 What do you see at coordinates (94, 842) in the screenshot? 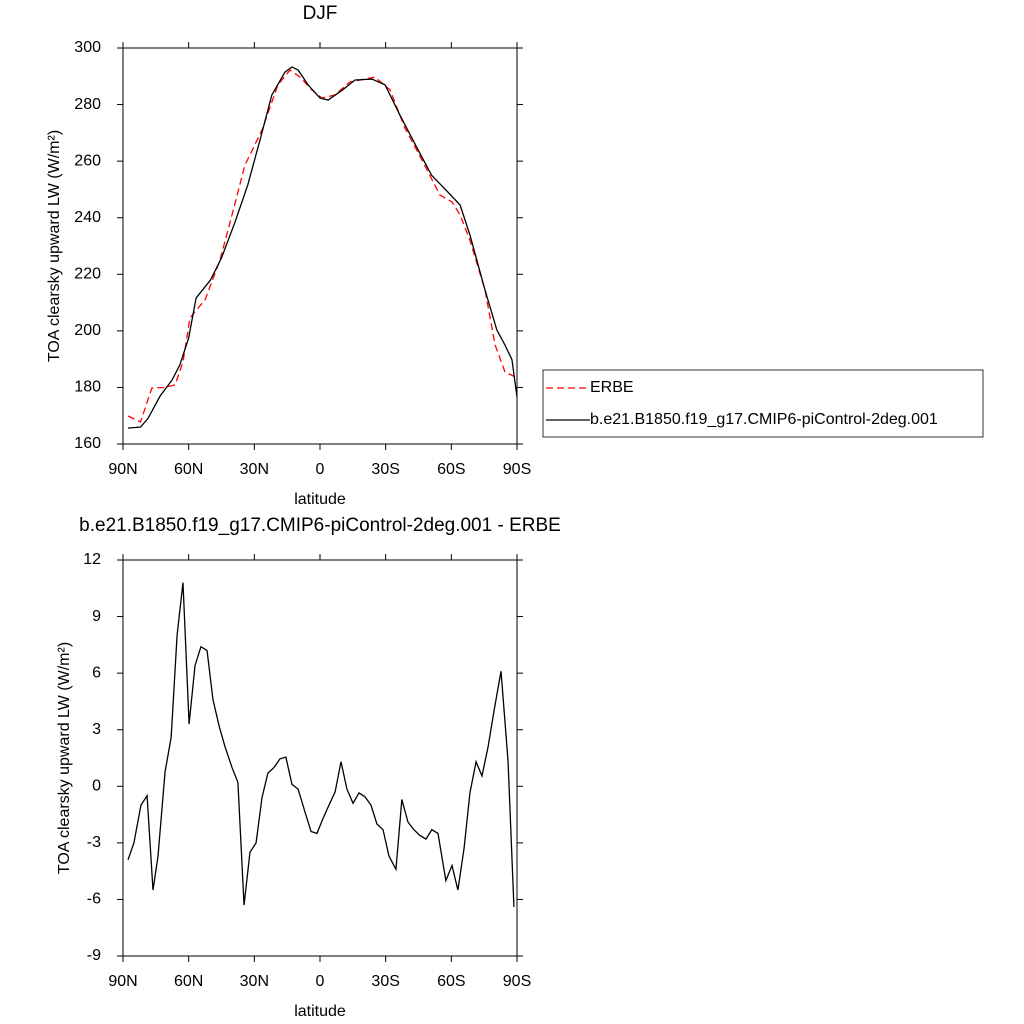
I see `y-tick-label: -3` at bounding box center [94, 842].